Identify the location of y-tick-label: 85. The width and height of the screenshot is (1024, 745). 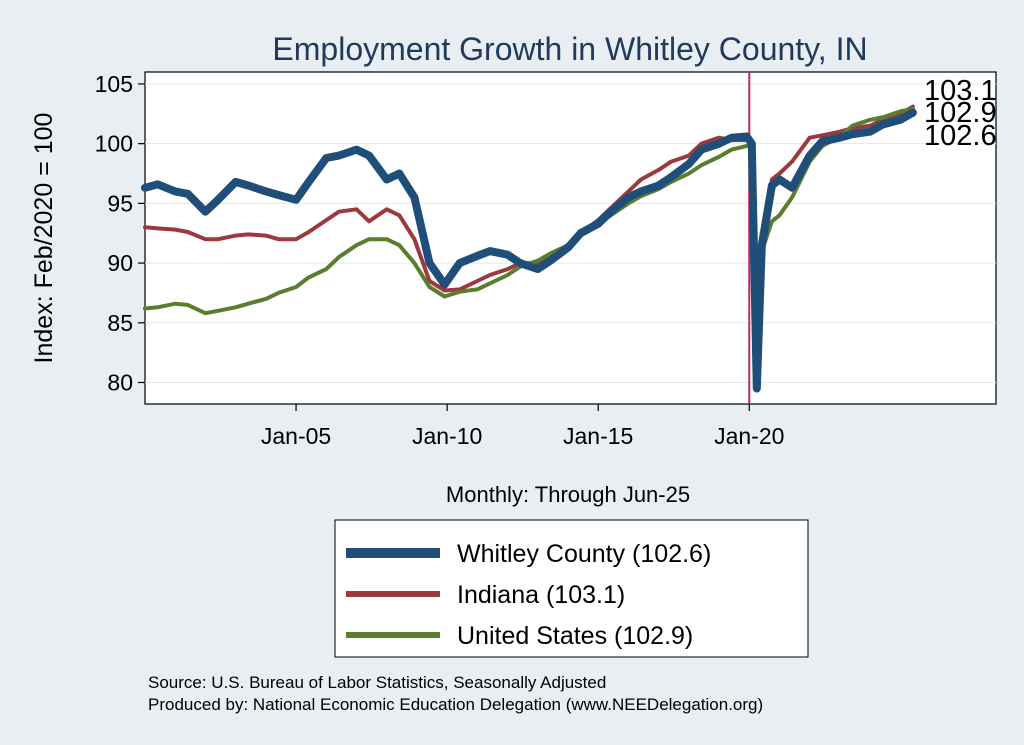
(120, 323).